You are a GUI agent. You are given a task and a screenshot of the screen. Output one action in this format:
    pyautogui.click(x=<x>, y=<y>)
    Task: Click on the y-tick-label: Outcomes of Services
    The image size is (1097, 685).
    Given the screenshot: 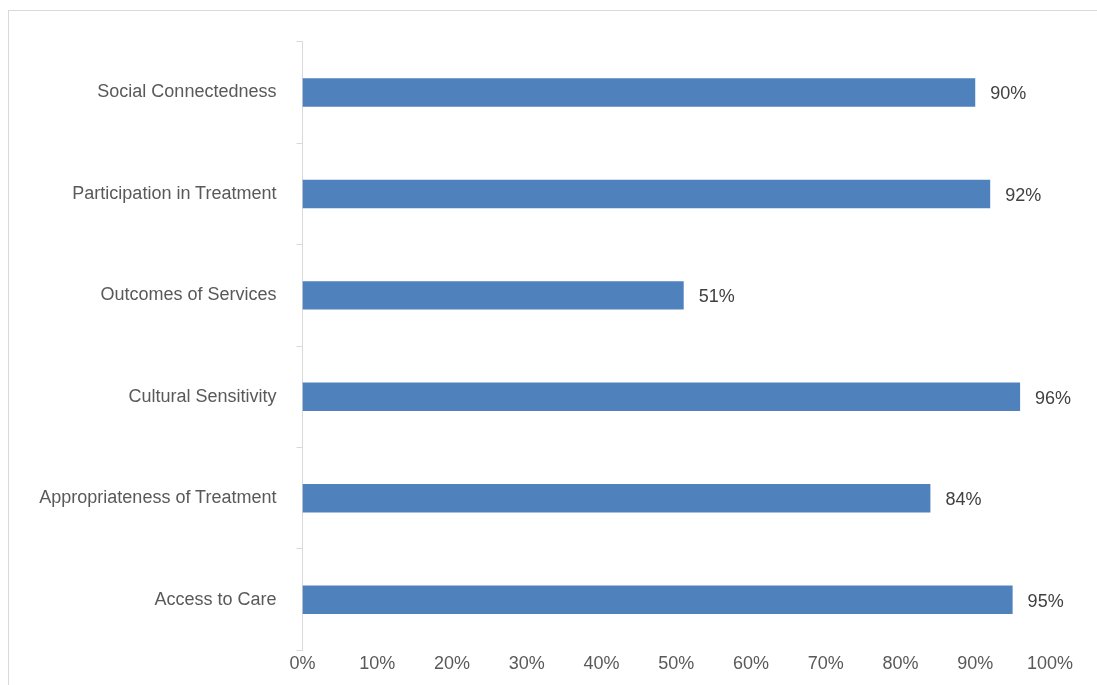 What is the action you would take?
    pyautogui.click(x=188, y=294)
    